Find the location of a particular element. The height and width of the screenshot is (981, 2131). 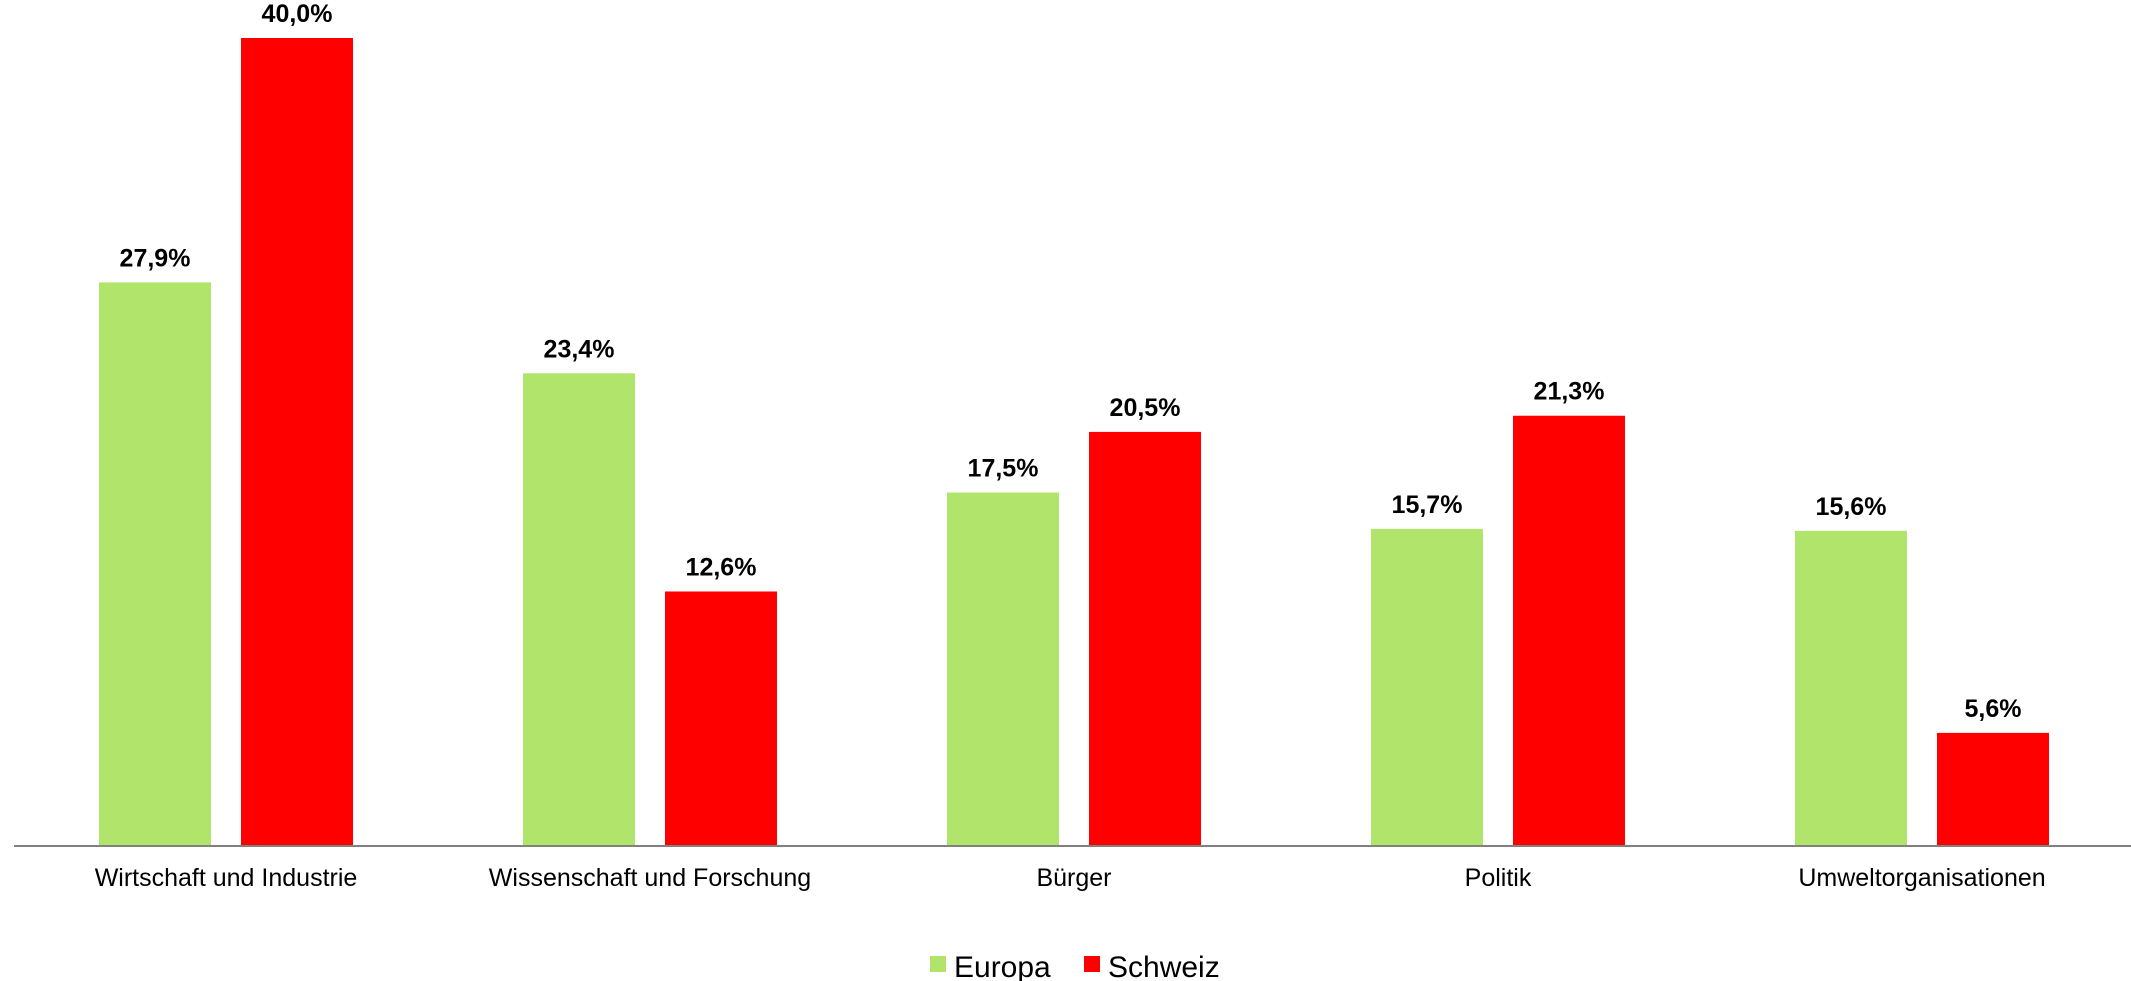

value-label-schweiz-umweltorganisationen: 5,6% is located at coordinates (1993, 709).